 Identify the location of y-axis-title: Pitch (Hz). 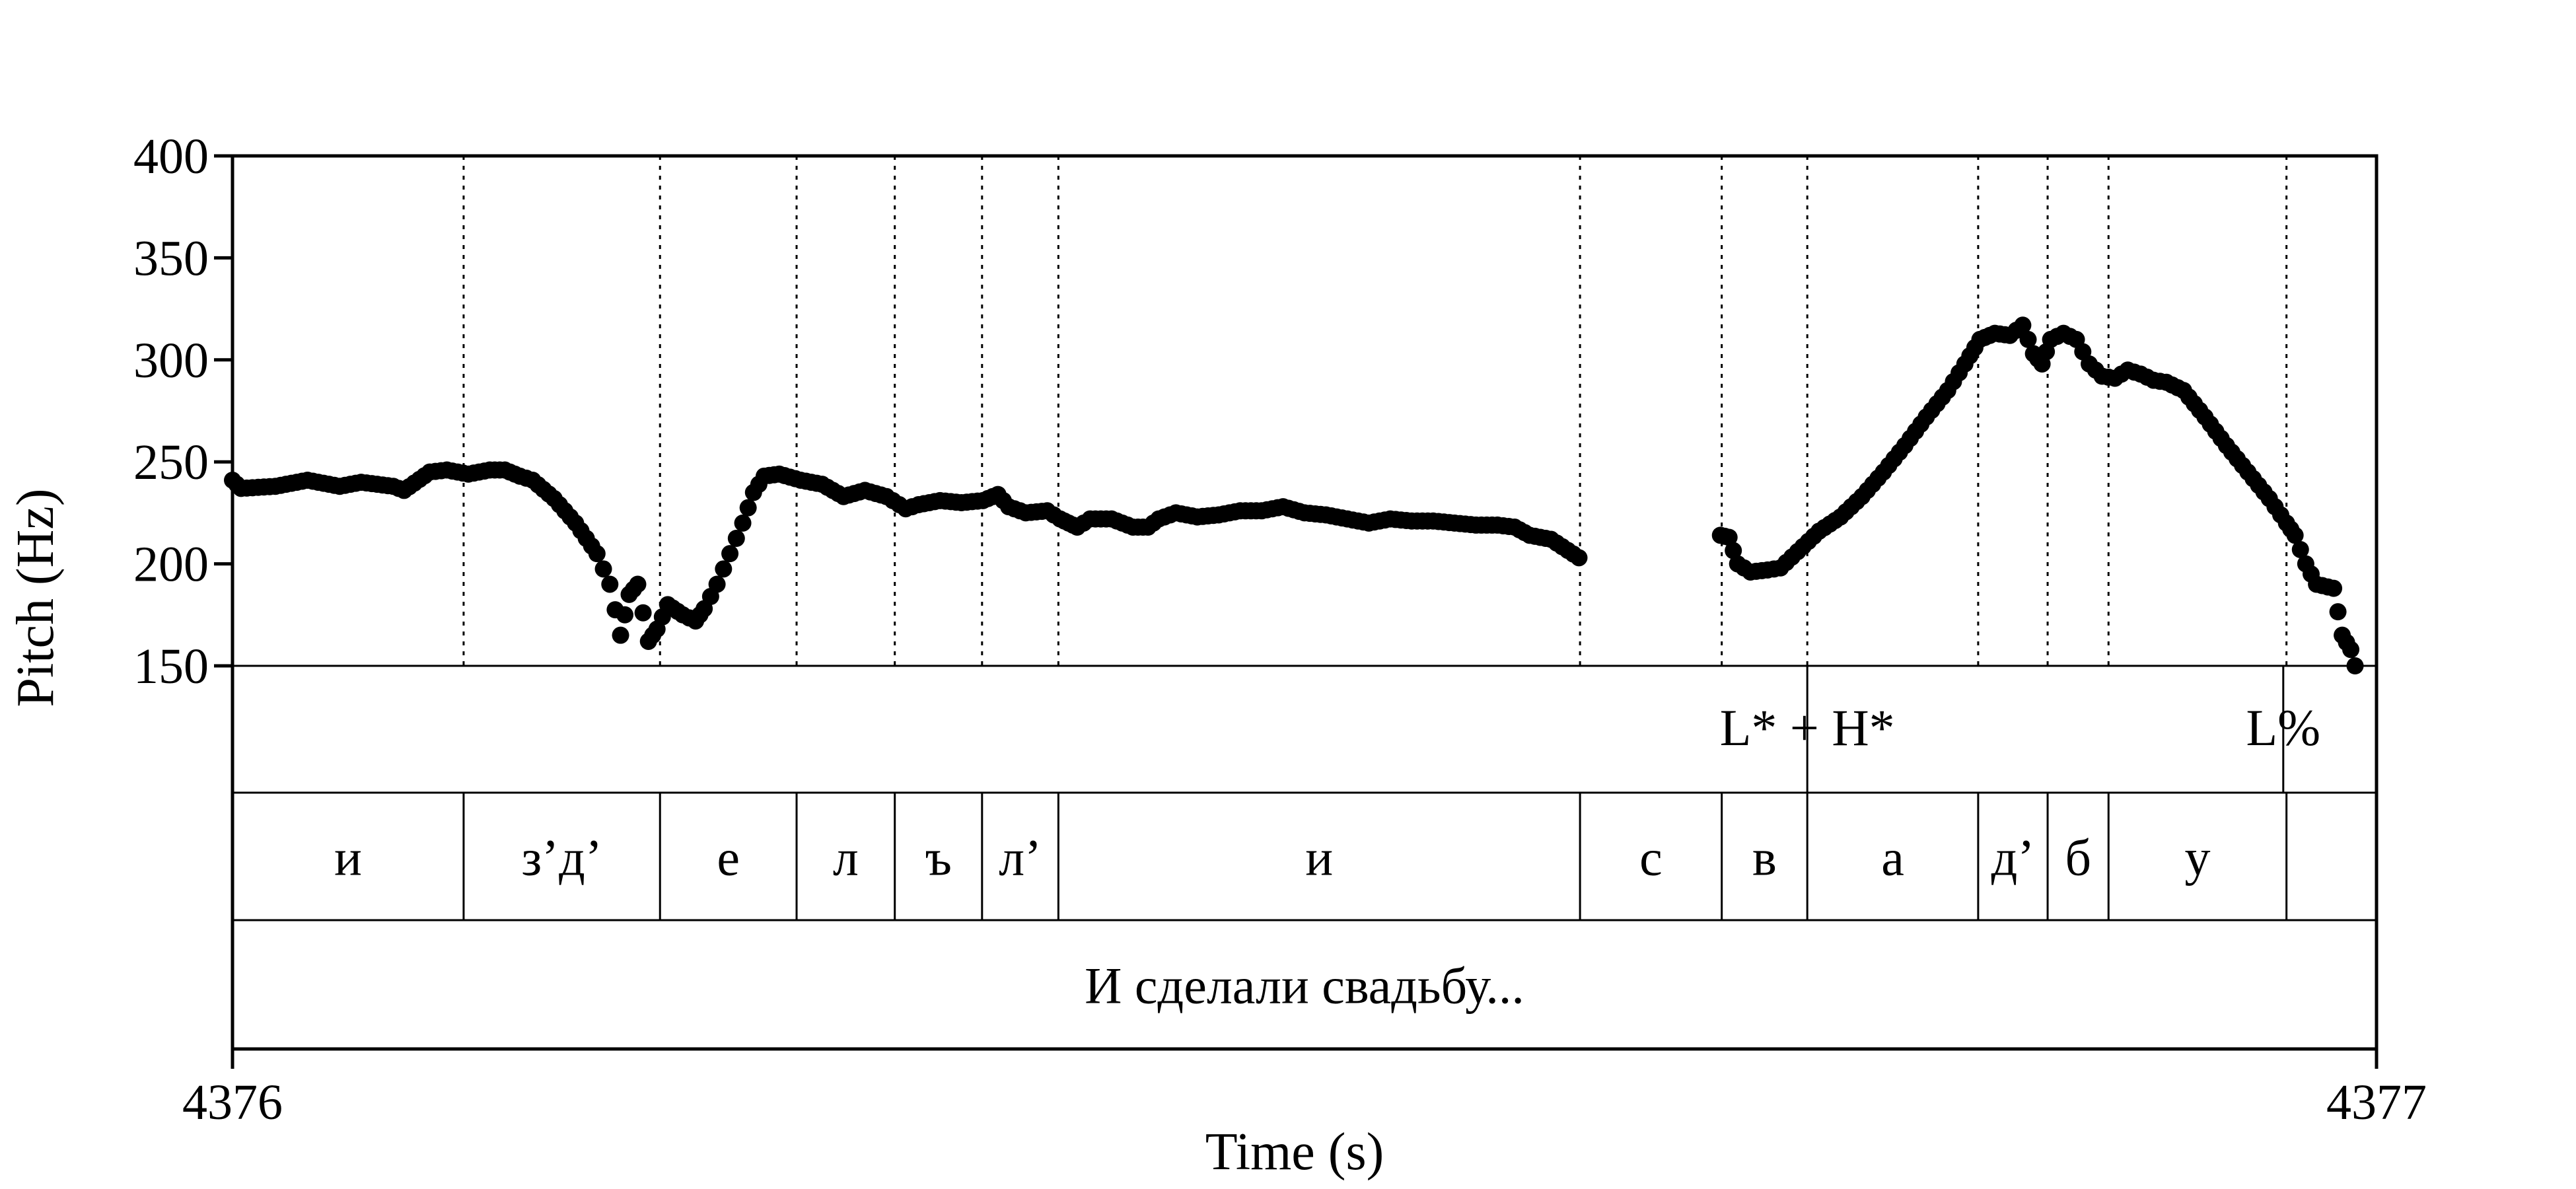
(36, 597).